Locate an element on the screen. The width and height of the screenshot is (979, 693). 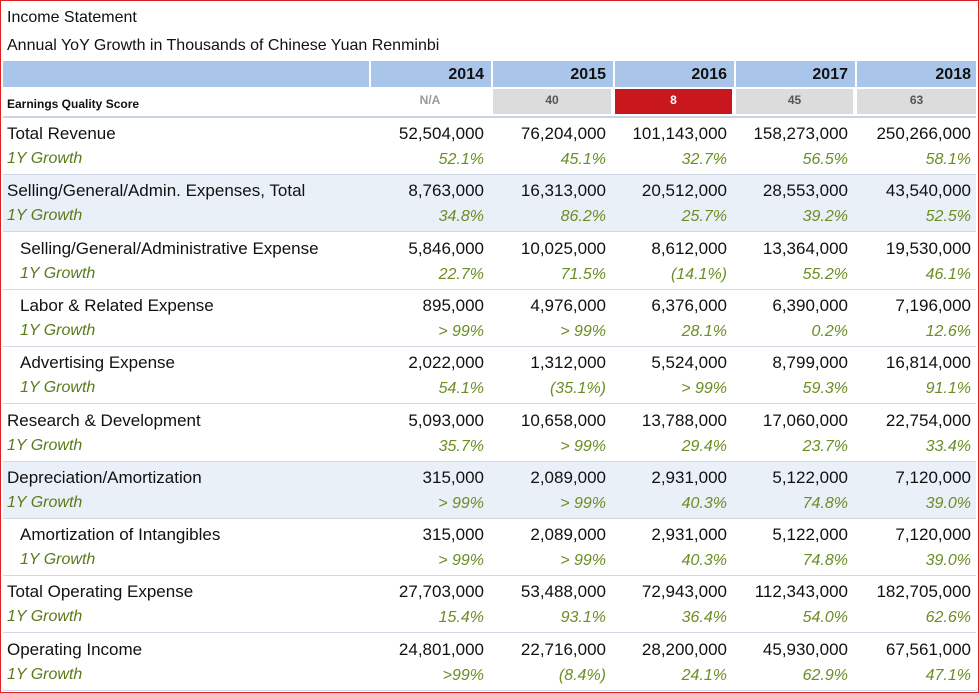
value-cell: 158,273,000 is located at coordinates (800, 133).